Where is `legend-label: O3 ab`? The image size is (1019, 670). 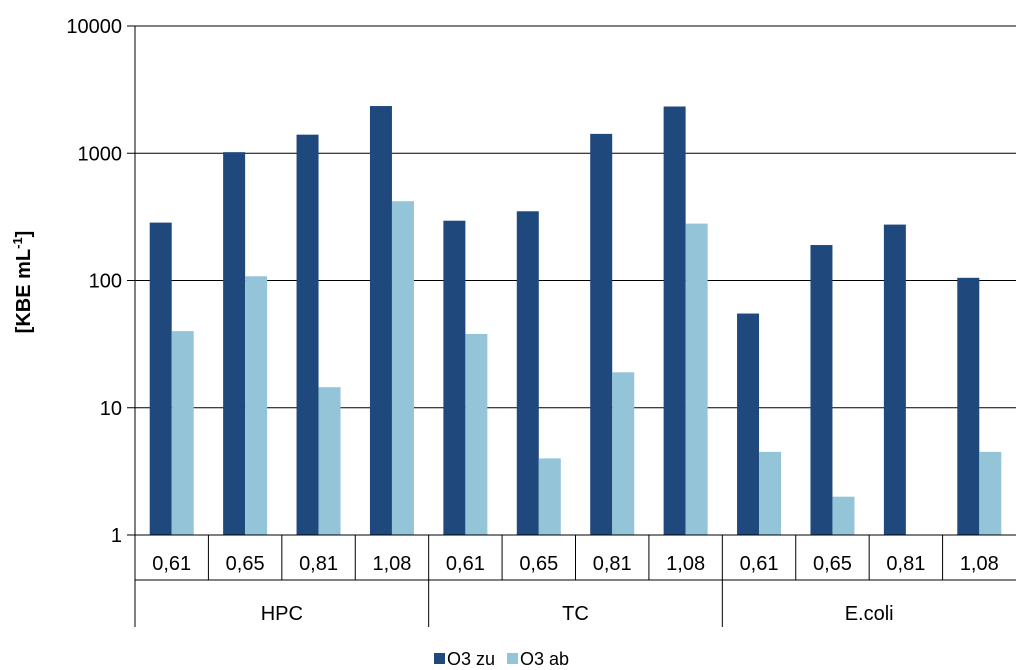
legend-label: O3 ab is located at coordinates (544, 659).